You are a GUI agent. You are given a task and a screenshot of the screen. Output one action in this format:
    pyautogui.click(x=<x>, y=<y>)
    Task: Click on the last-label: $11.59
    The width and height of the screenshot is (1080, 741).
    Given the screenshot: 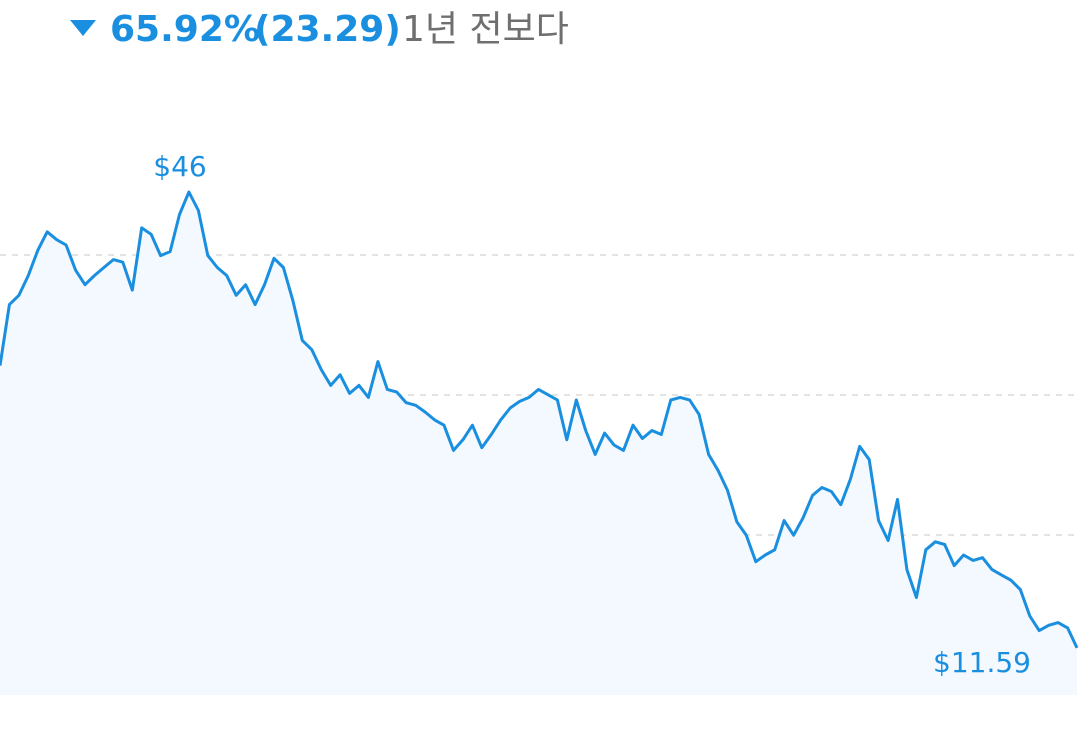 What is the action you would take?
    pyautogui.click(x=982, y=662)
    